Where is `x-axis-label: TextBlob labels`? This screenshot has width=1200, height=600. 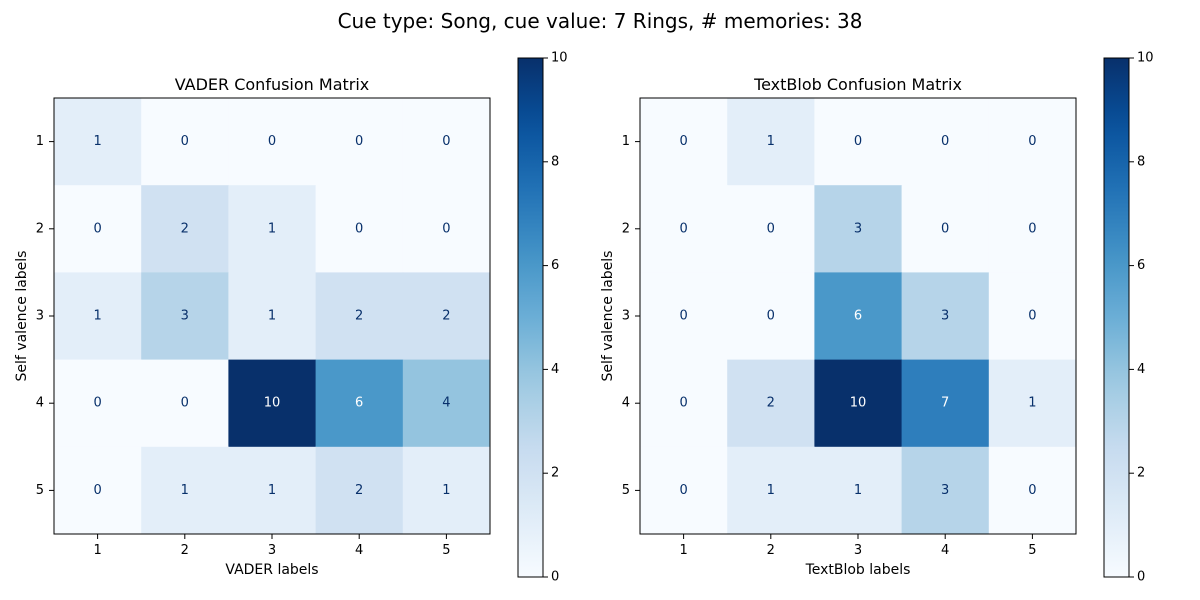
x-axis-label: TextBlob labels is located at coordinates (858, 570).